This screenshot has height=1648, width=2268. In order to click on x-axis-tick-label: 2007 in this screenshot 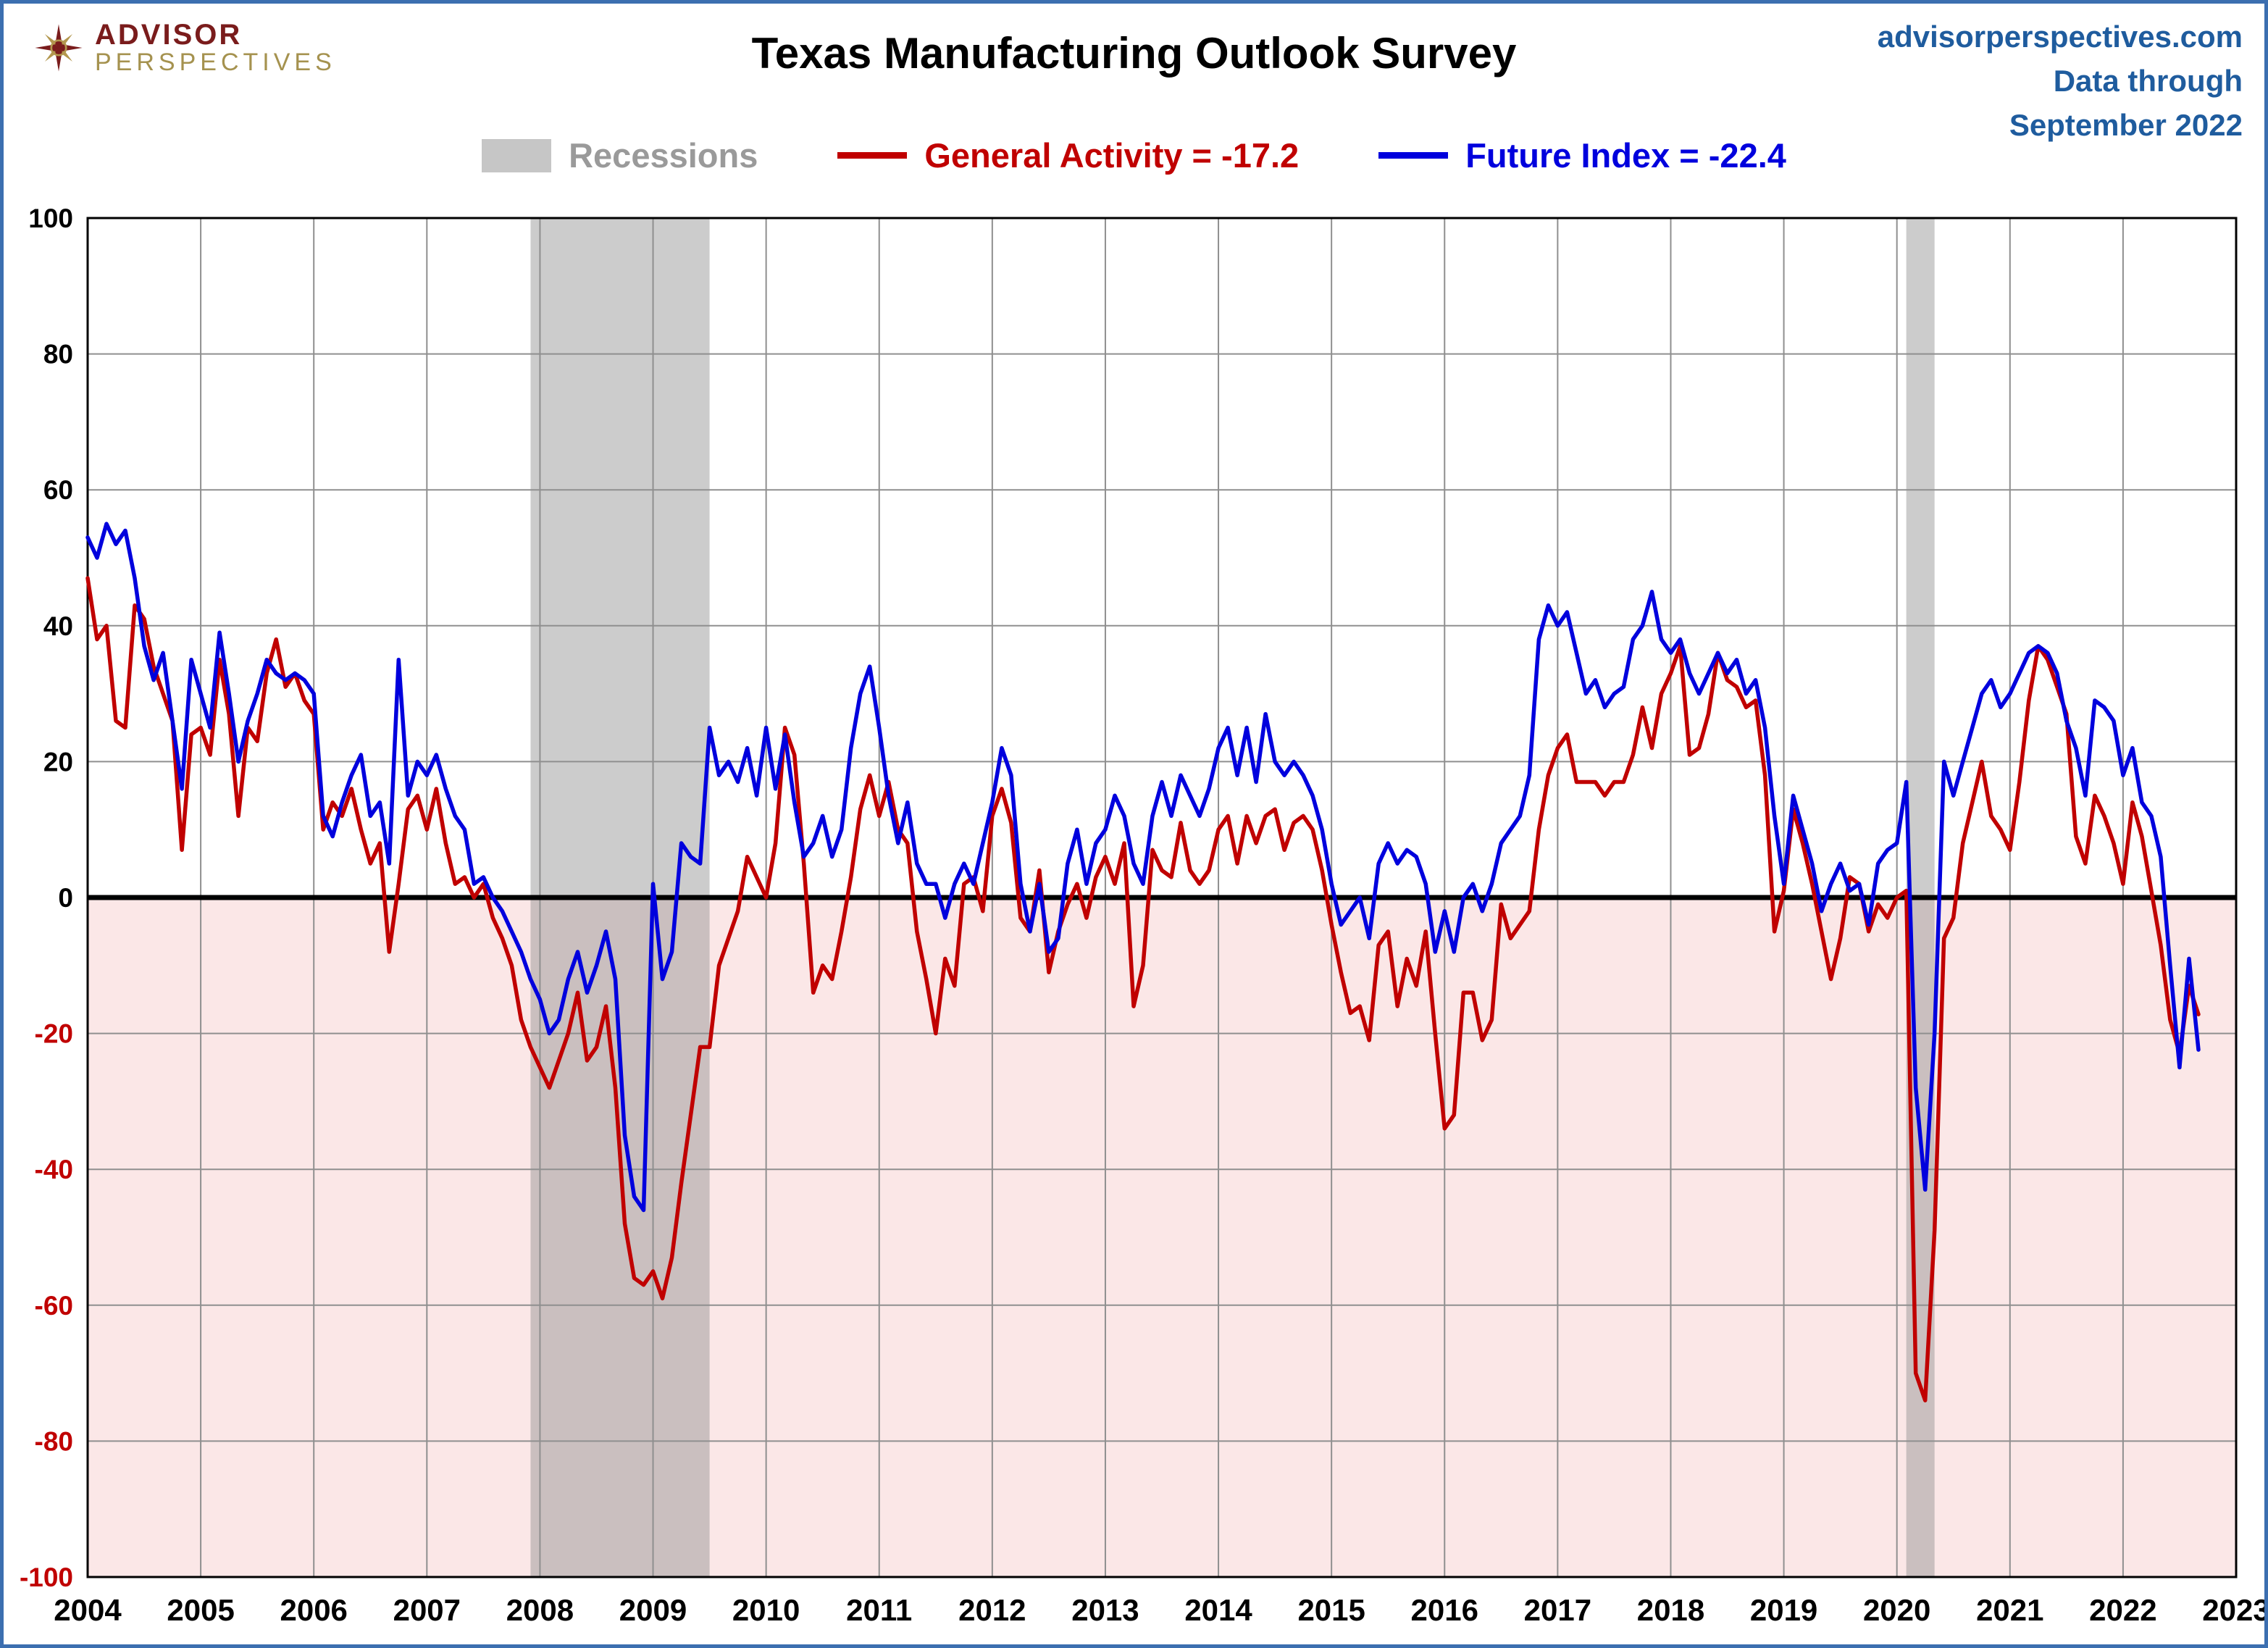, I will do `click(427, 1610)`.